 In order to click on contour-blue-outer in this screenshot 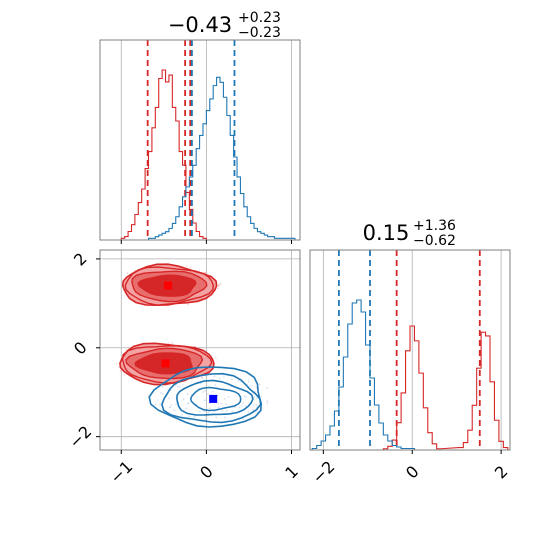, I will do `click(205, 397)`.